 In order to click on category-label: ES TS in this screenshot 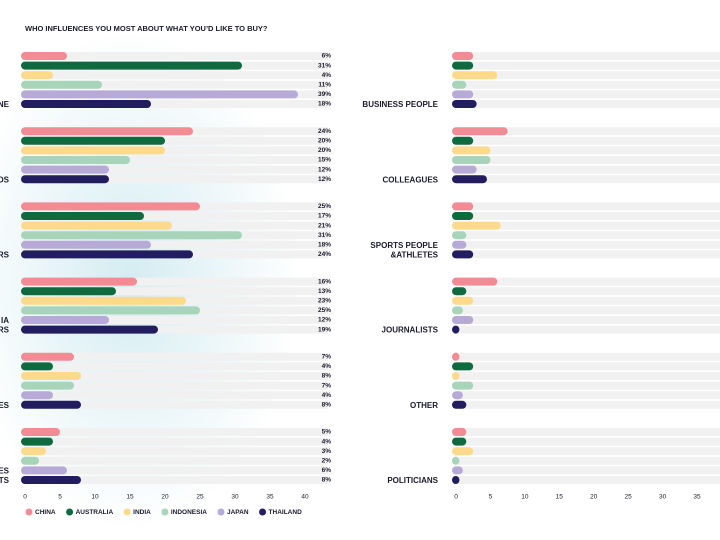, I will do `click(5, 476)`.